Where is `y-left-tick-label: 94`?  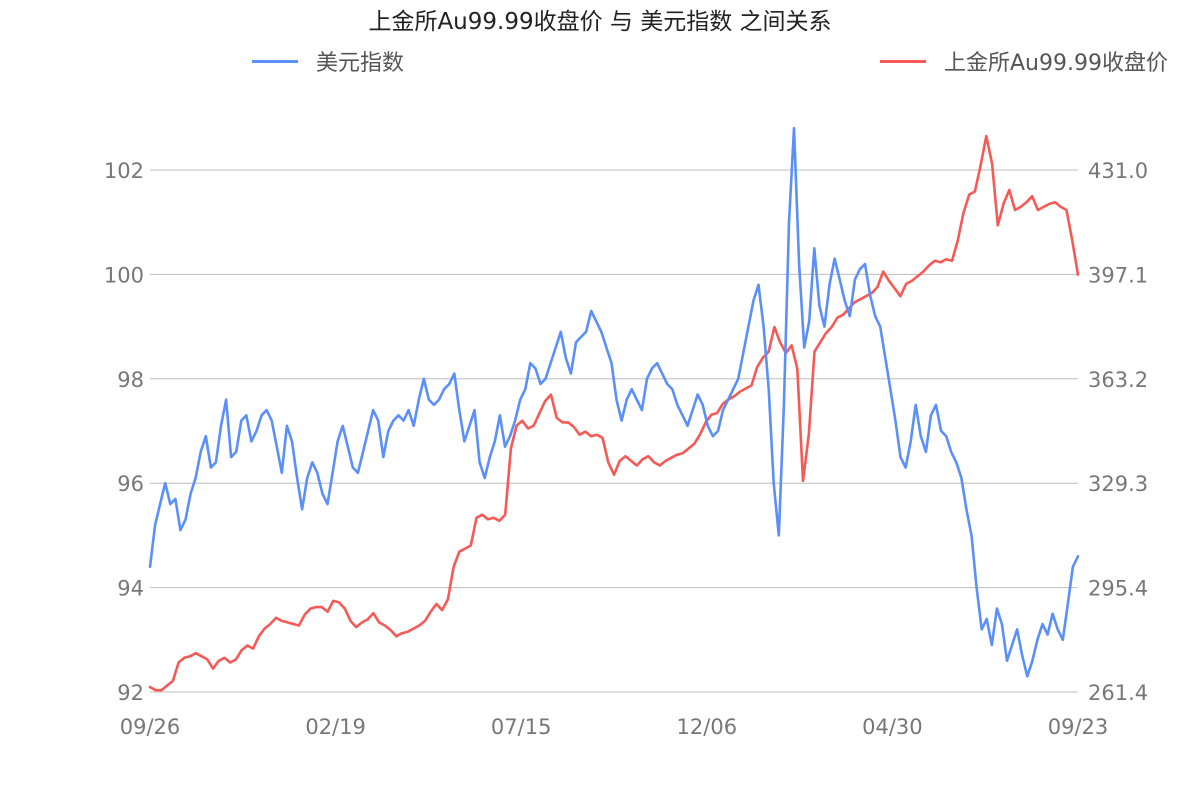
y-left-tick-label: 94 is located at coordinates (130, 589).